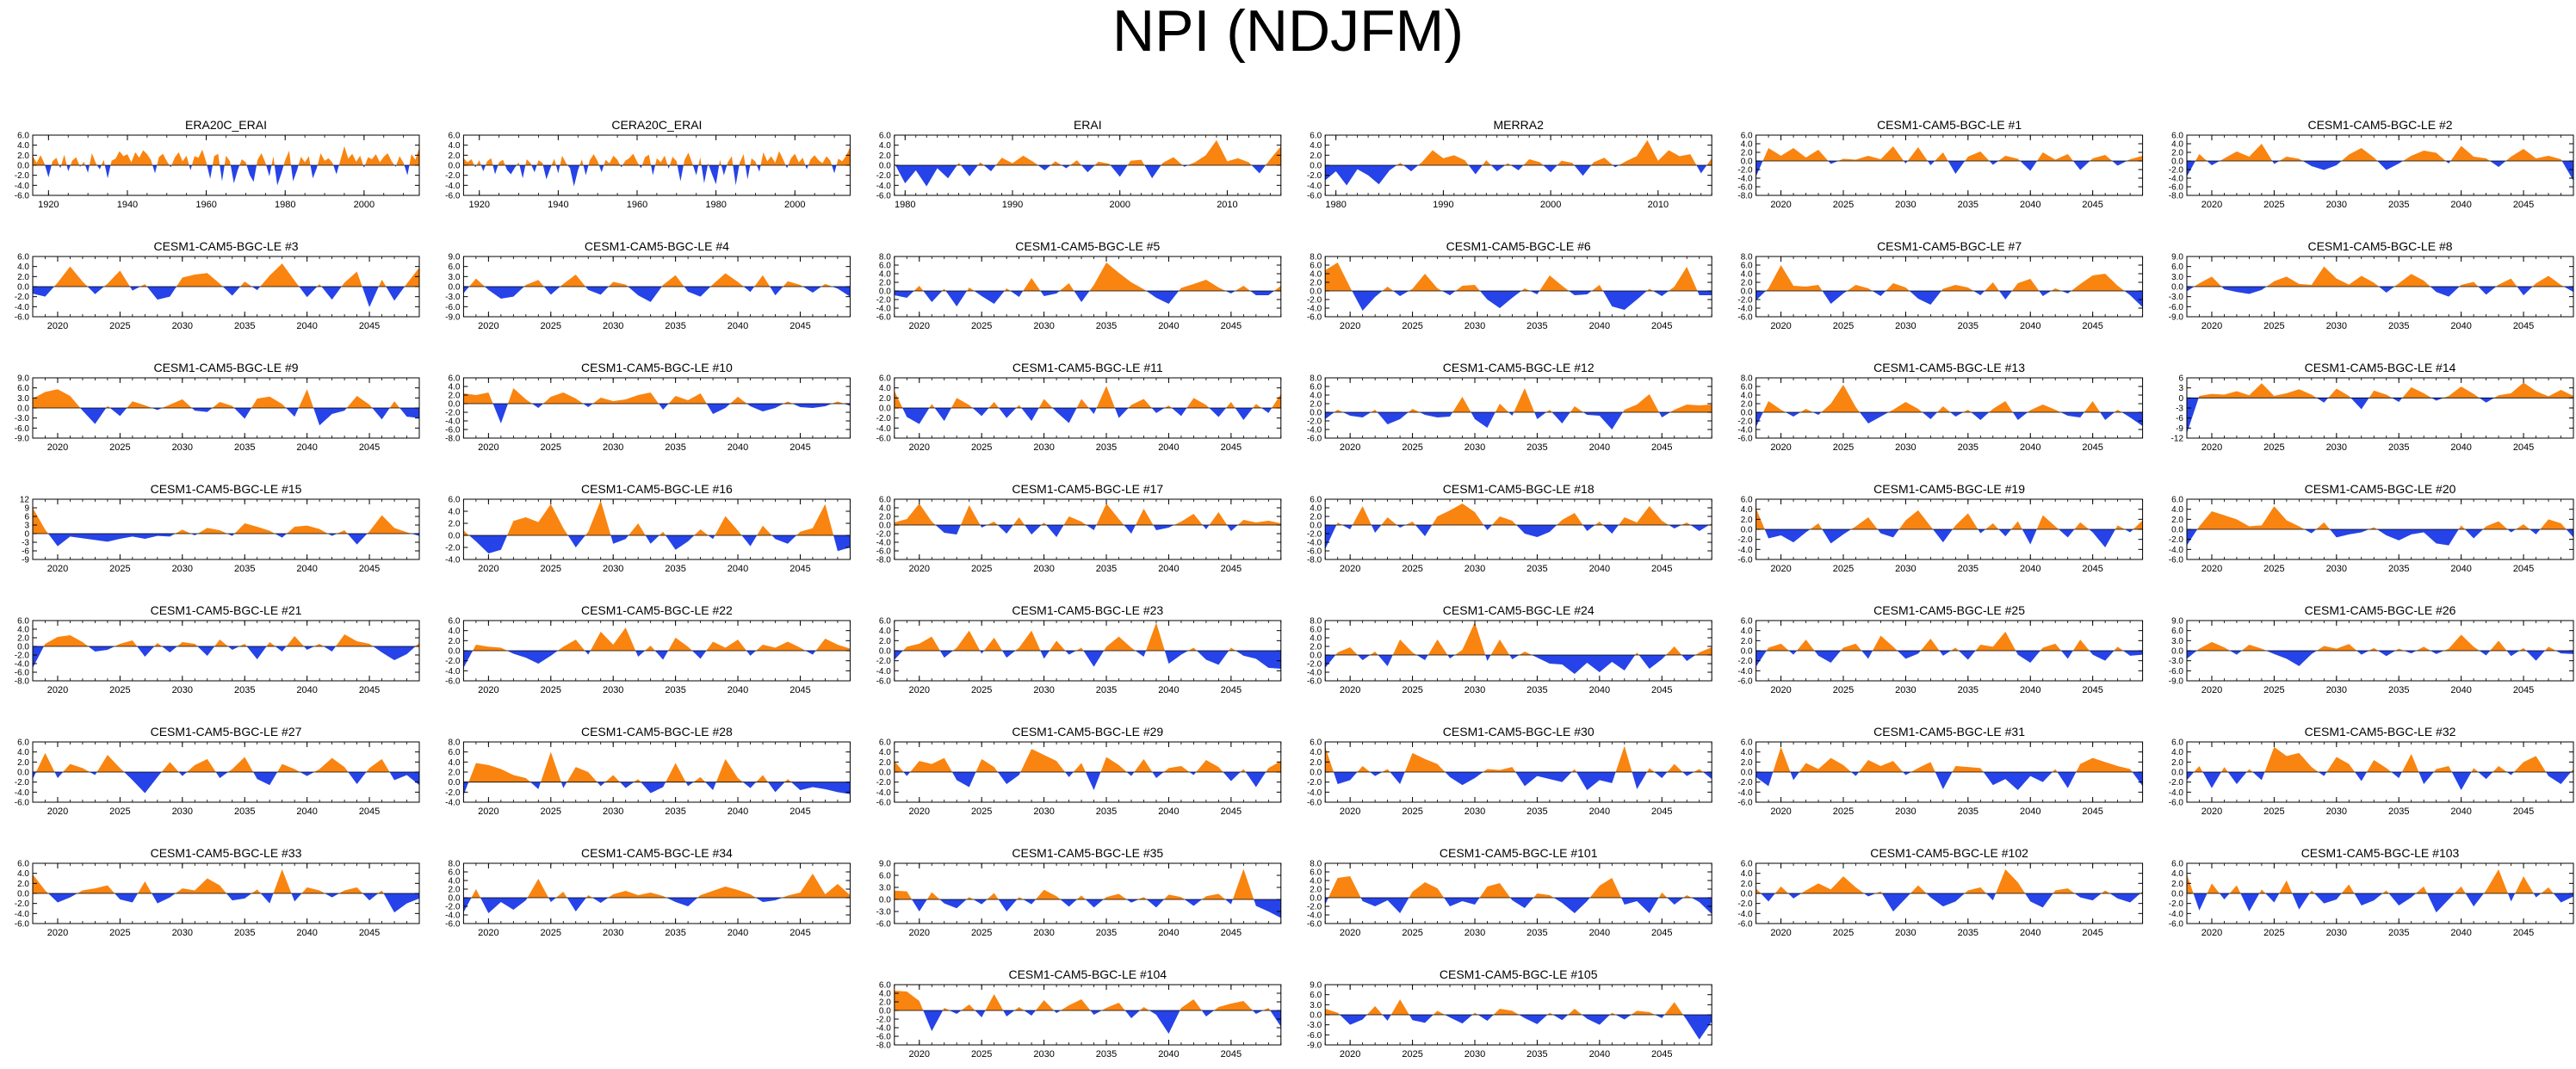 Image resolution: width=2576 pixels, height=1069 pixels. Describe the element at coordinates (1950, 246) in the screenshot. I see `panel-title: CESM1-CAM5-BGC-LE #7` at that location.